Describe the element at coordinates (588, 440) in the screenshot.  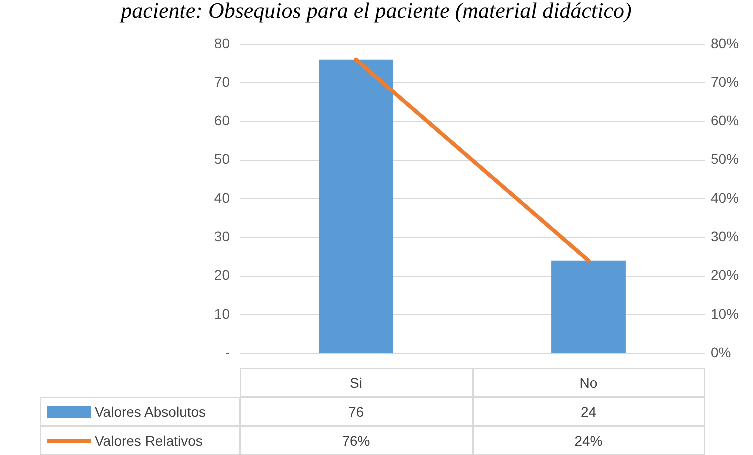
I see `data-label: 24%` at that location.